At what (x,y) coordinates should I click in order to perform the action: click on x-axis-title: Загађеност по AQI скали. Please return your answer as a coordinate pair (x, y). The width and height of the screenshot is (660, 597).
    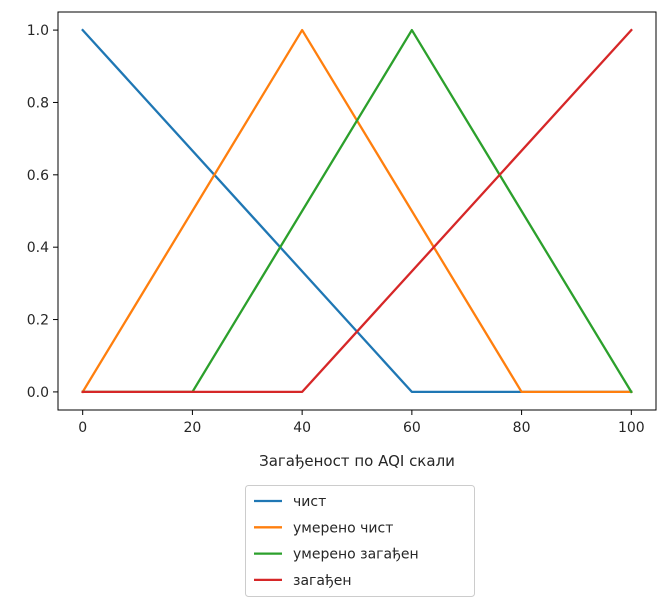
    Looking at the image, I should click on (357, 461).